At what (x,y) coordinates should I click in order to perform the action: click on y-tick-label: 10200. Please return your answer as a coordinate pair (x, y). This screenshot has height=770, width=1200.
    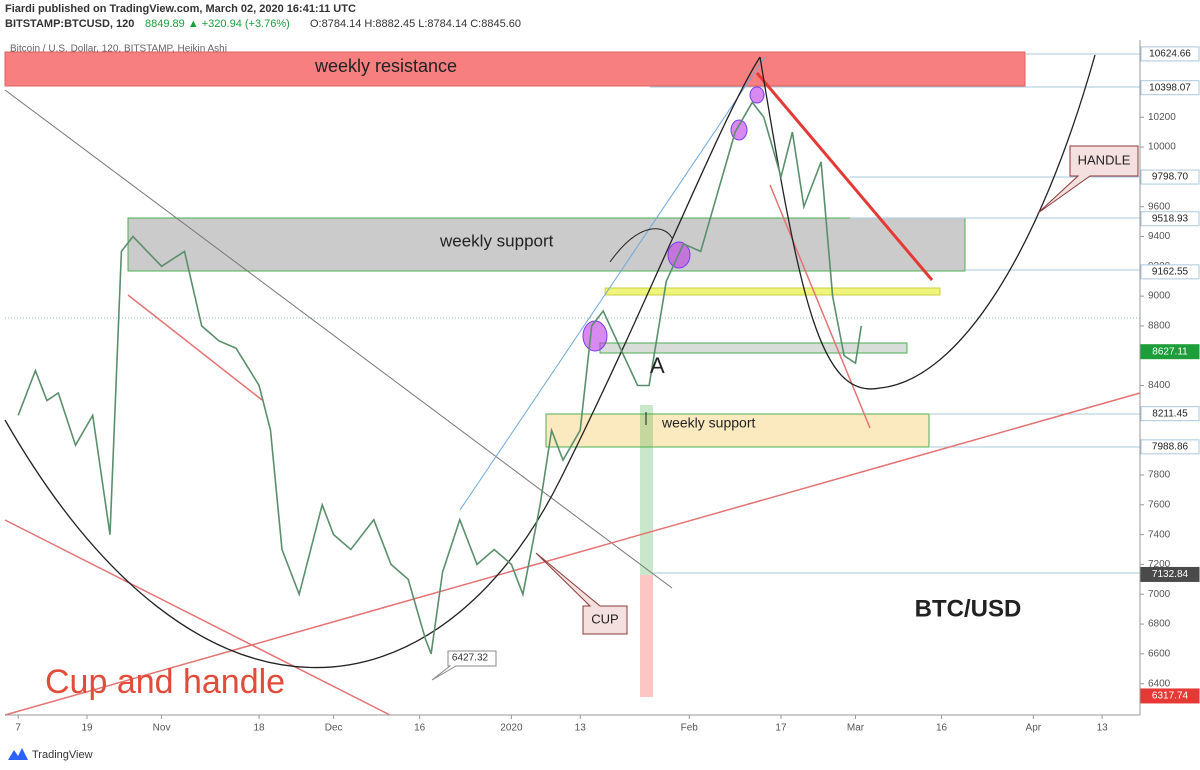
    Looking at the image, I should click on (1162, 117).